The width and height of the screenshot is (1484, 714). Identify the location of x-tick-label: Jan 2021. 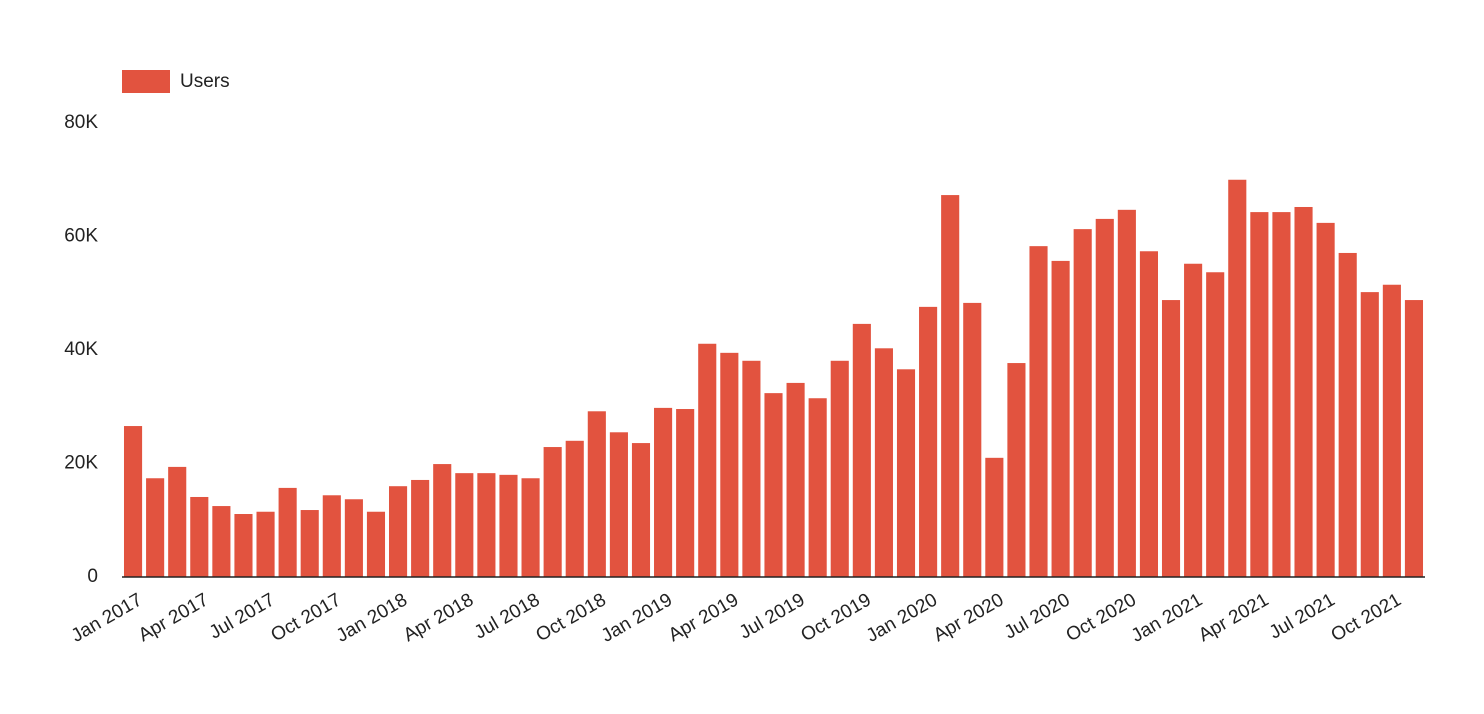
(1167, 617).